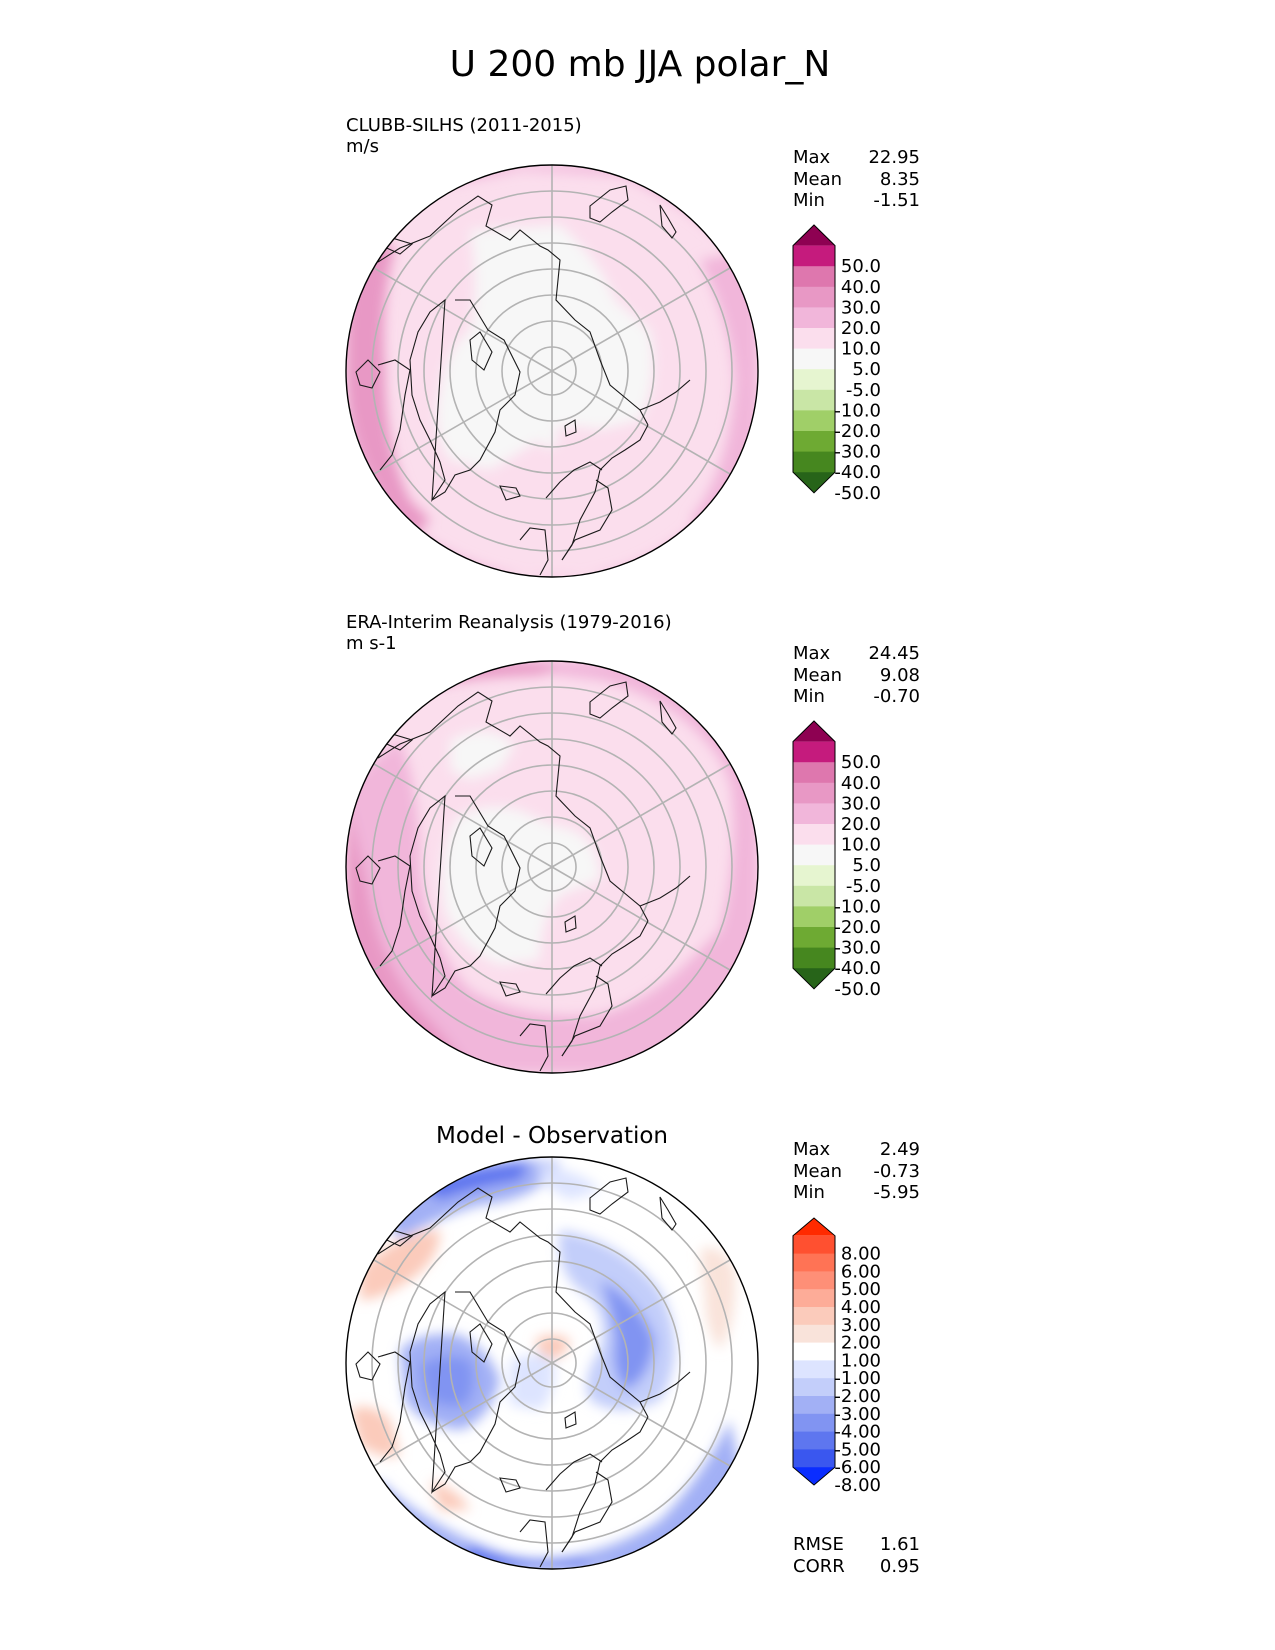 The image size is (1275, 1650). What do you see at coordinates (857, 1449) in the screenshot?
I see `colorbar-tick-label: -5.00` at bounding box center [857, 1449].